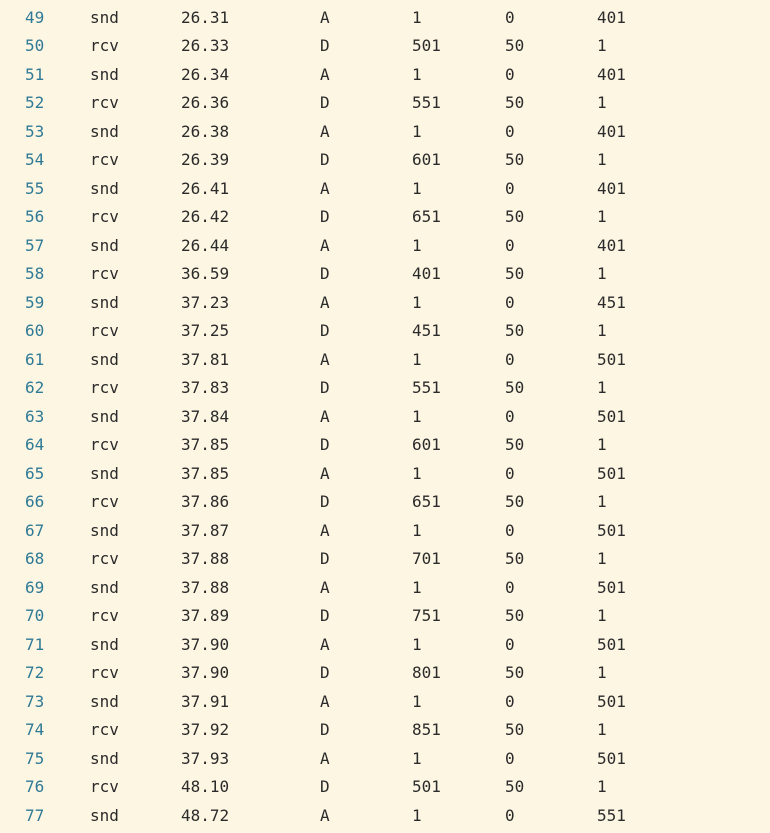  Describe the element at coordinates (426, 729) in the screenshot. I see `seq: 851` at that location.